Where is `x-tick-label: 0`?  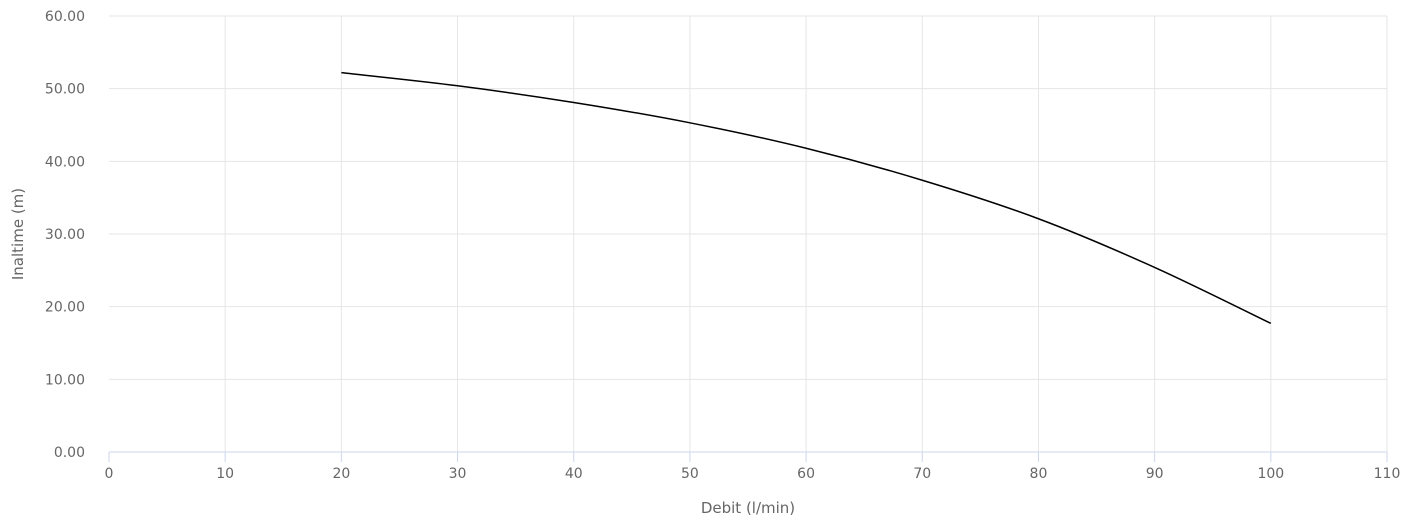
x-tick-label: 0 is located at coordinates (109, 474).